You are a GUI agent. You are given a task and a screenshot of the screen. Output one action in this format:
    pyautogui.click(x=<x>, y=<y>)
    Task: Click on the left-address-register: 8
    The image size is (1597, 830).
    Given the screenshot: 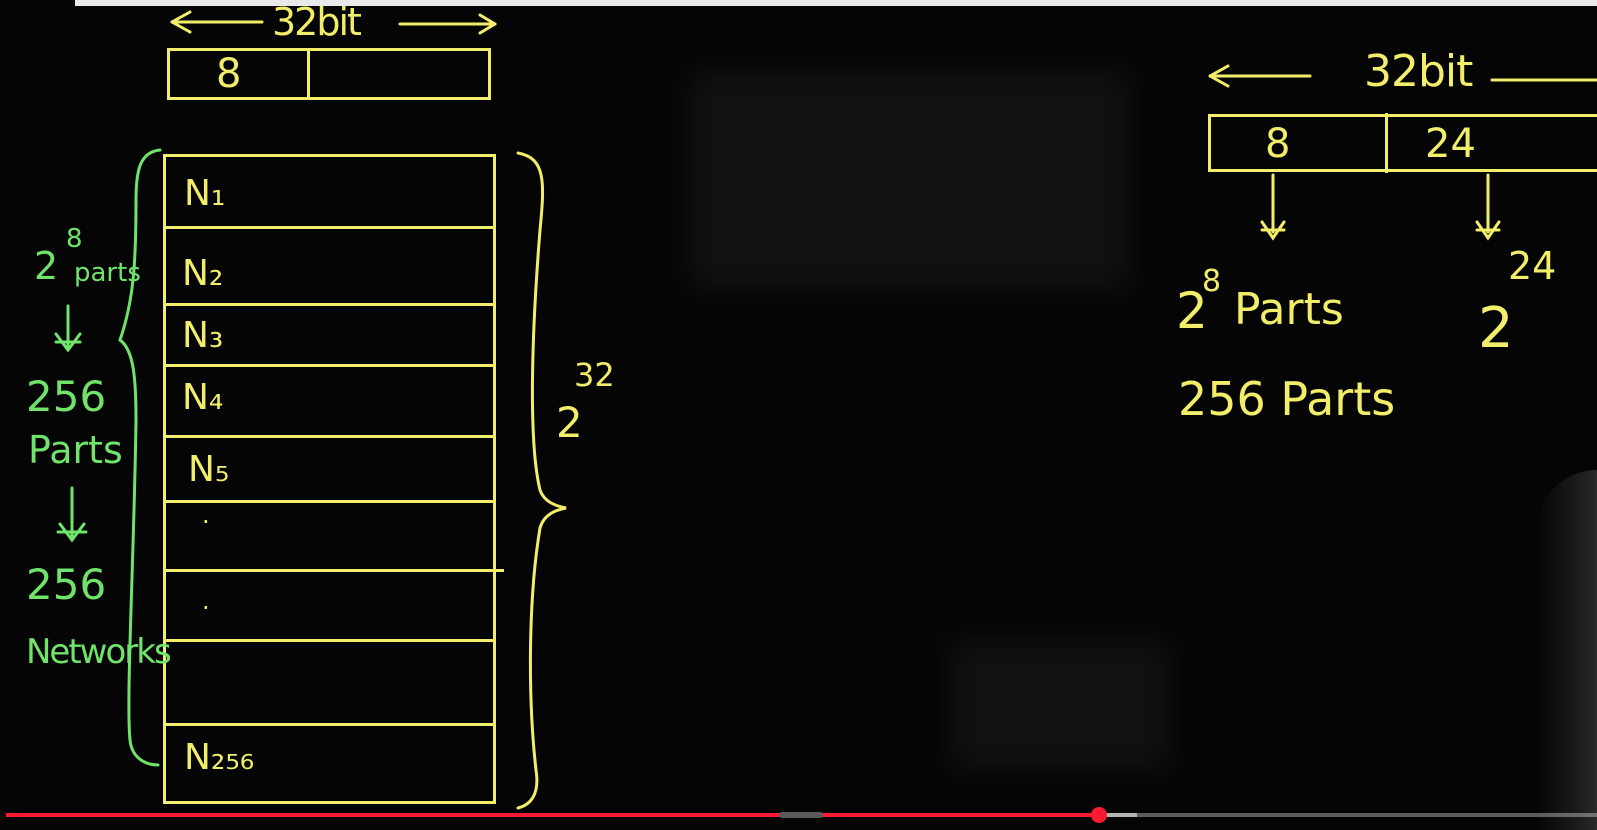 What is the action you would take?
    pyautogui.click(x=329, y=74)
    